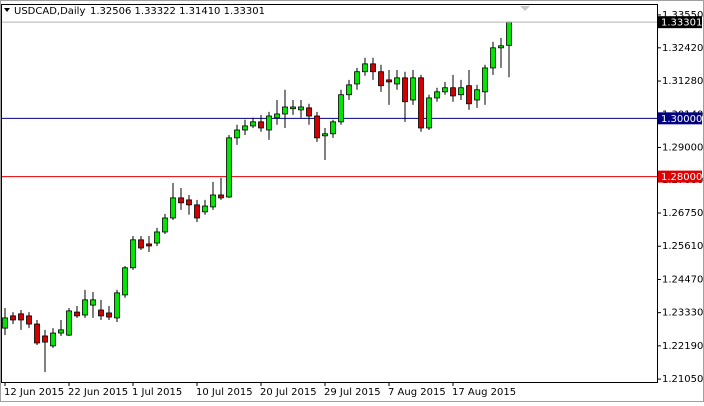 Image resolution: width=704 pixels, height=406 pixels. I want to click on y-tick-label: 1.26750, so click(682, 213).